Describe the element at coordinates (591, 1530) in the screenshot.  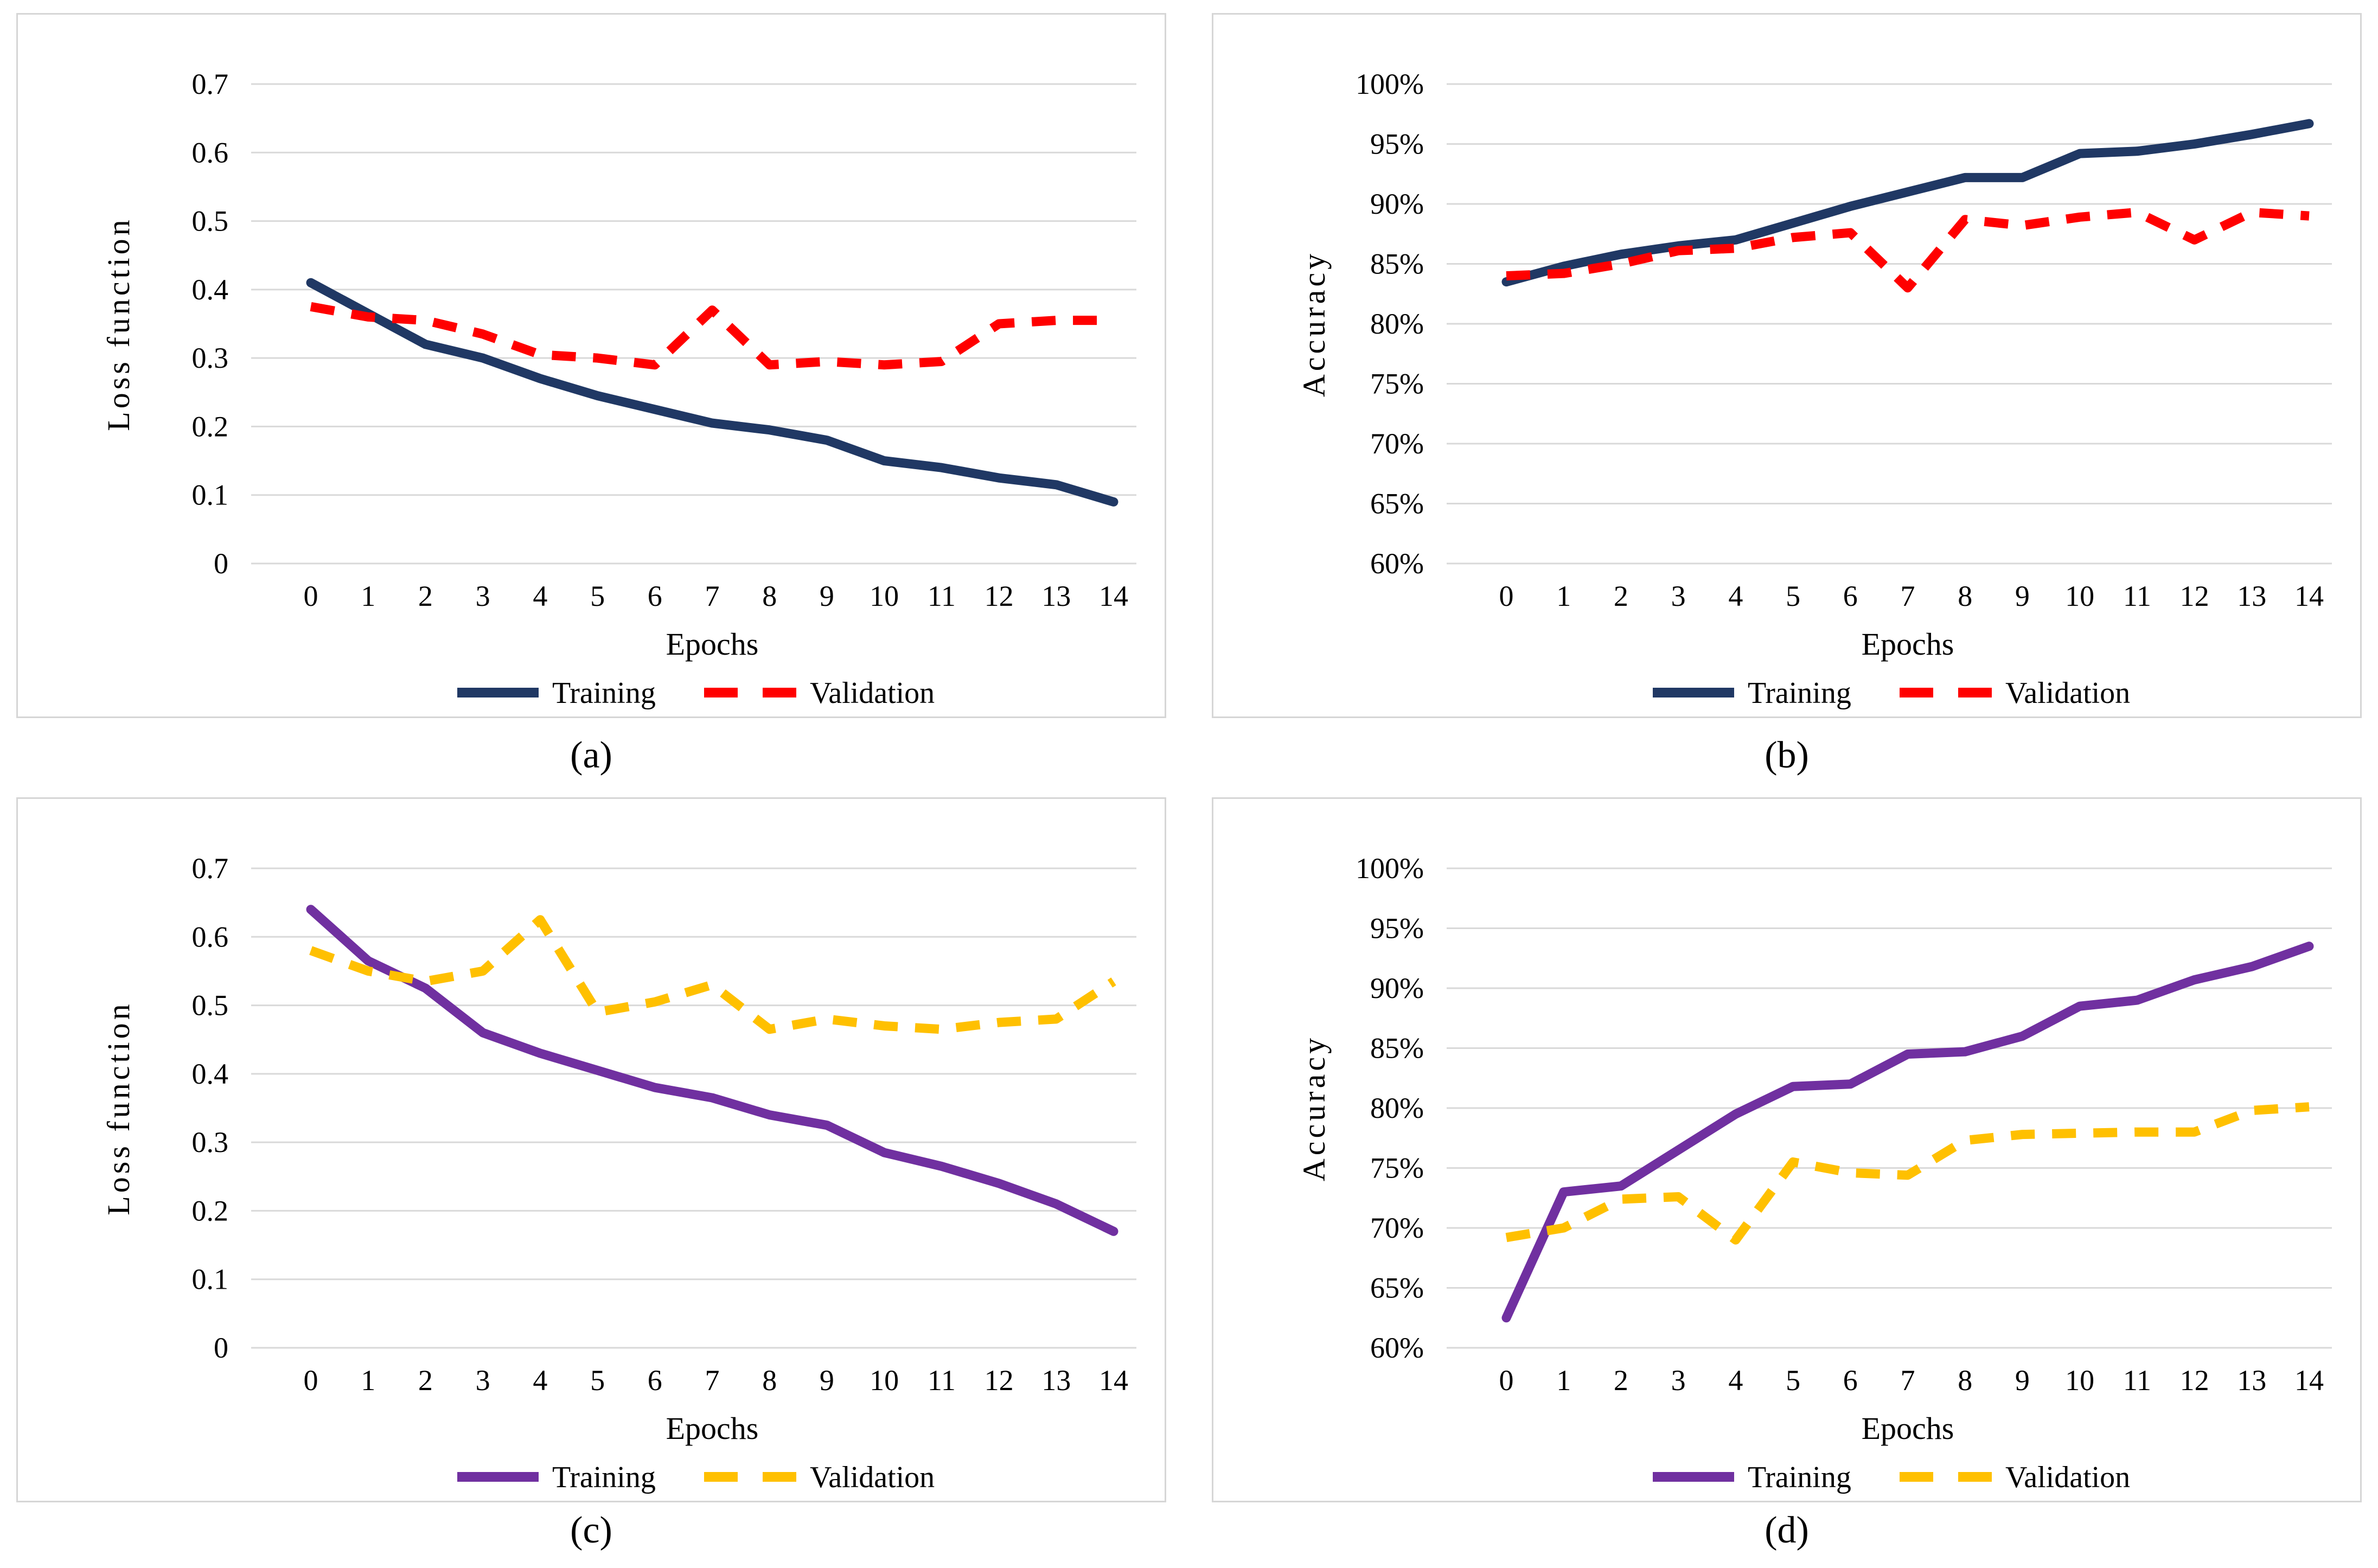
I see `caption-c: (c)` at that location.